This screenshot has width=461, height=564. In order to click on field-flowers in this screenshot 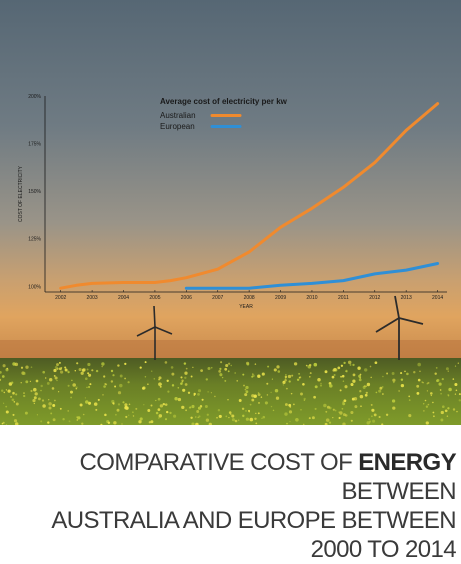, I will do `click(230, 392)`.